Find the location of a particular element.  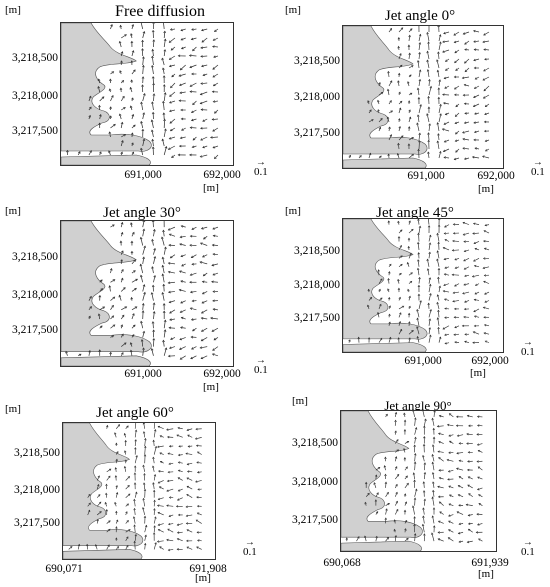

panel-title: Jet angle 0° is located at coordinates (420, 16).